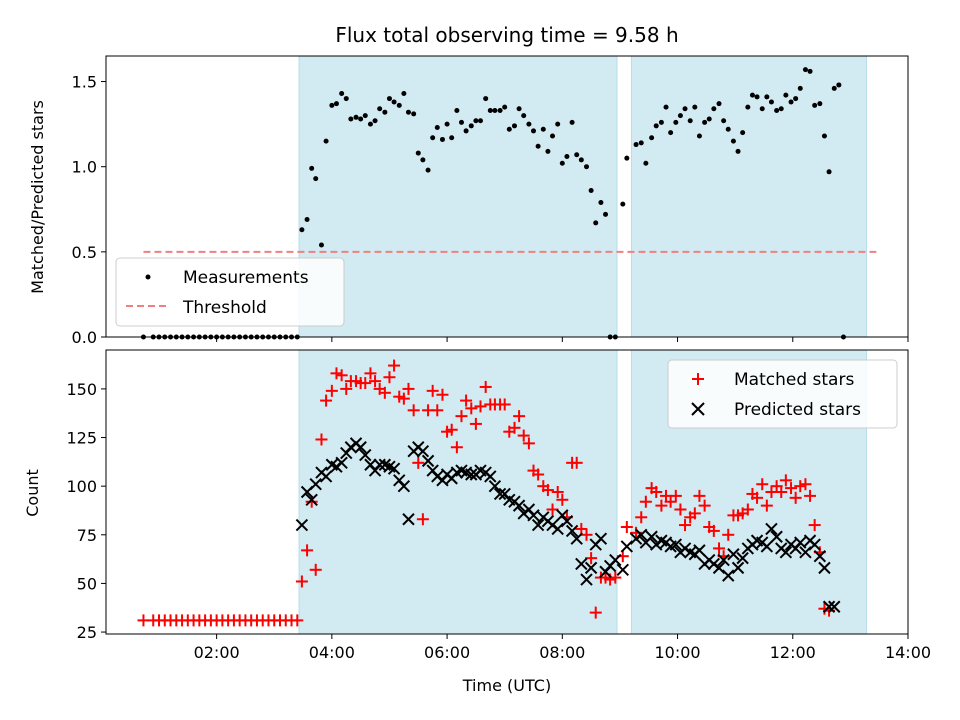  What do you see at coordinates (148, 277) in the screenshot?
I see `legend-measurements-marker` at bounding box center [148, 277].